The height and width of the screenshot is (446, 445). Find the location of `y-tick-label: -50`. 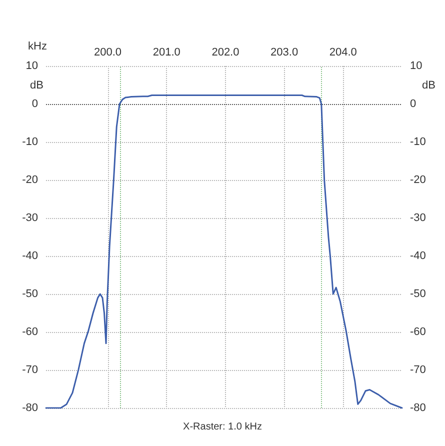

y-tick-label: -50 is located at coordinates (30, 294).